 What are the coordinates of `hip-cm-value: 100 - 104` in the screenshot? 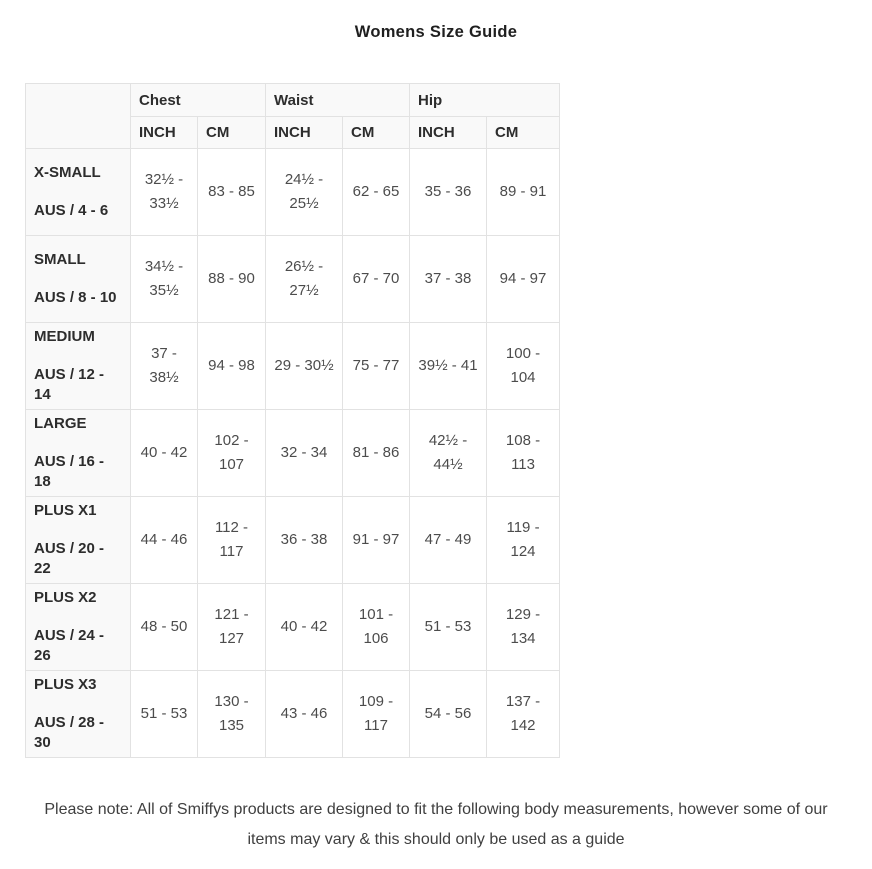 It's located at (523, 366).